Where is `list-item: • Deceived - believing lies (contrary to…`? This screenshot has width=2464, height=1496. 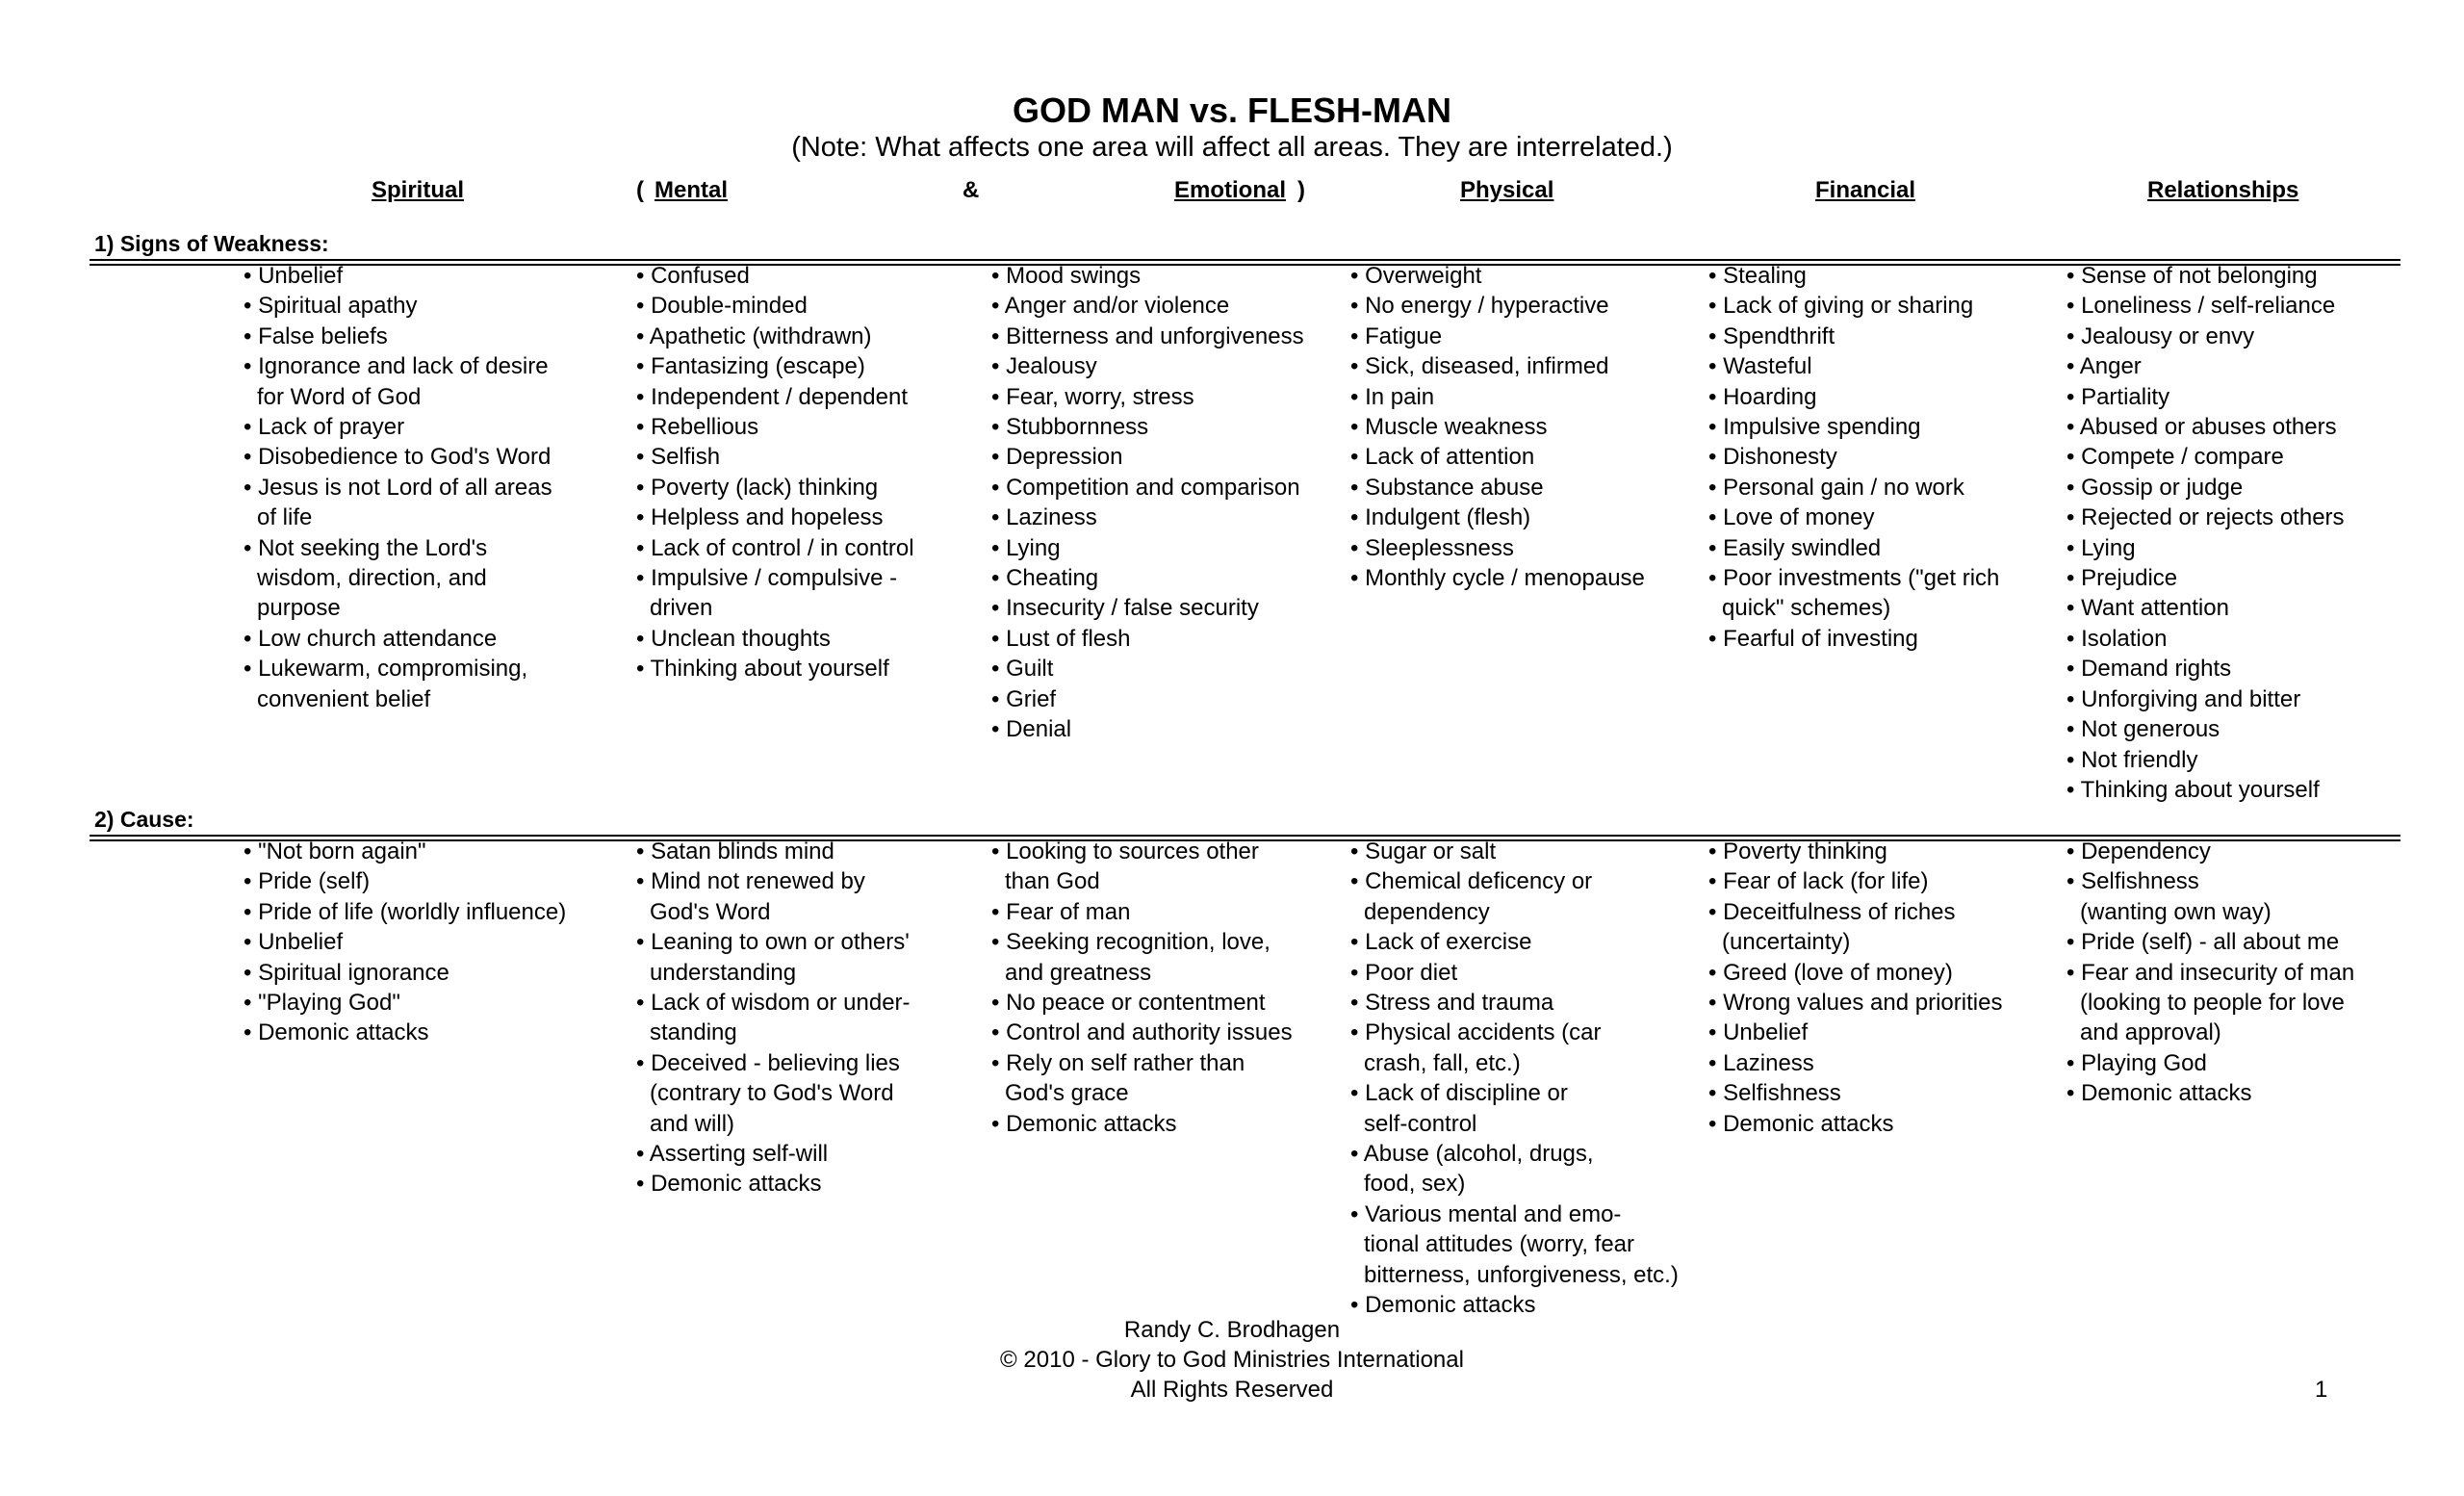
list-item: • Deceived - believing lies (contrary to… is located at coordinates (768, 1093).